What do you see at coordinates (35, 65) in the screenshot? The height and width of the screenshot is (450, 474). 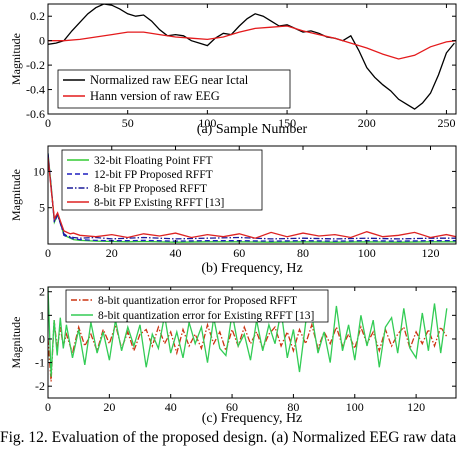 I see `y-tick-label: -0.2` at bounding box center [35, 65].